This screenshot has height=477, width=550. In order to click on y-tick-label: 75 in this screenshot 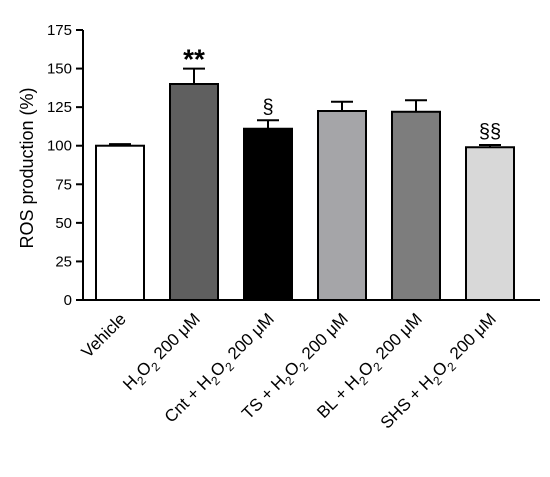, I will do `click(63, 184)`.